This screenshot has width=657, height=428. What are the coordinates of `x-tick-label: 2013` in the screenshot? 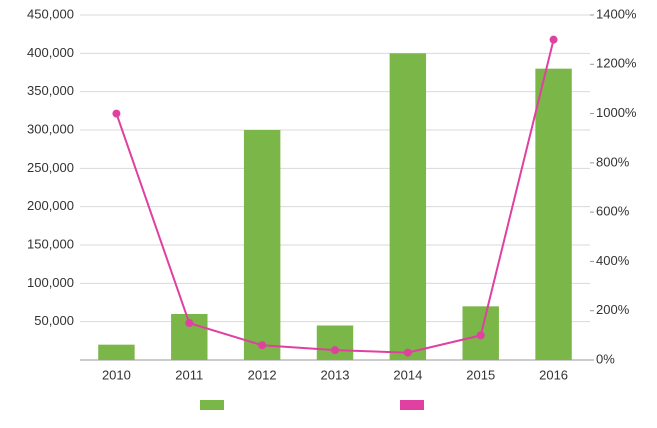 It's located at (335, 374).